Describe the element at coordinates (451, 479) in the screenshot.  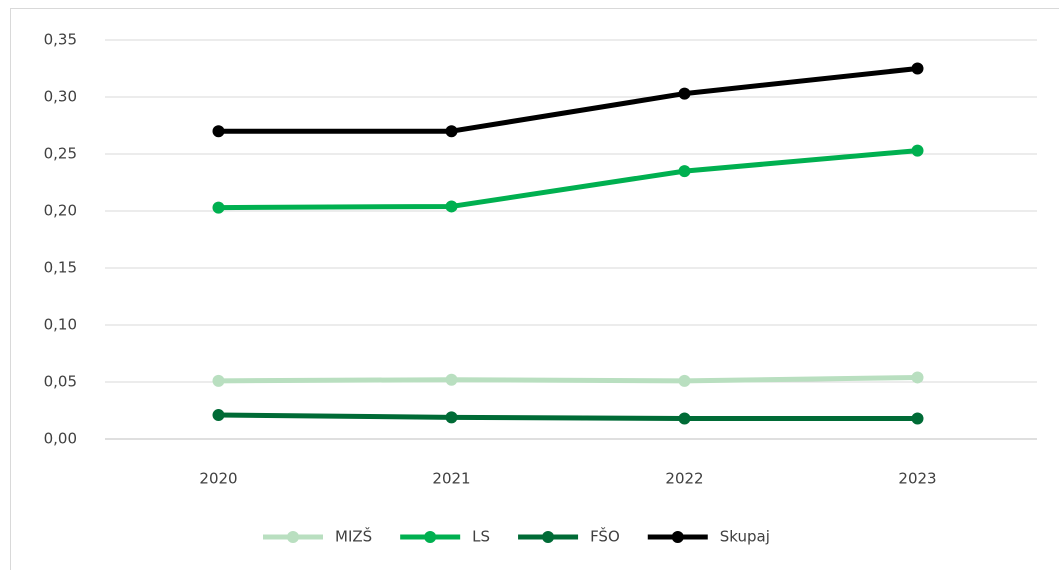
I see `x-tick-label: 2021` at that location.